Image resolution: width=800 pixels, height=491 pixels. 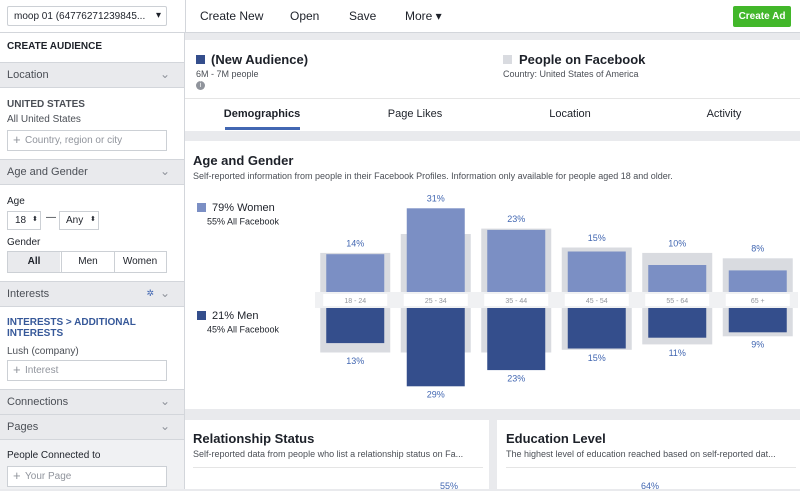 What do you see at coordinates (570, 114) in the screenshot?
I see `tab: Location` at bounding box center [570, 114].